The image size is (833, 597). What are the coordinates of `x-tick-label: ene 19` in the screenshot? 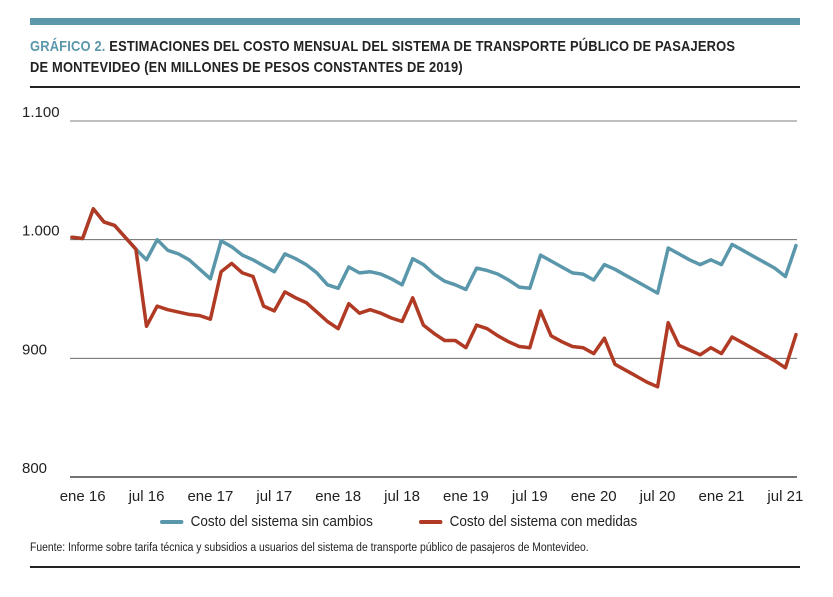 It's located at (466, 496).